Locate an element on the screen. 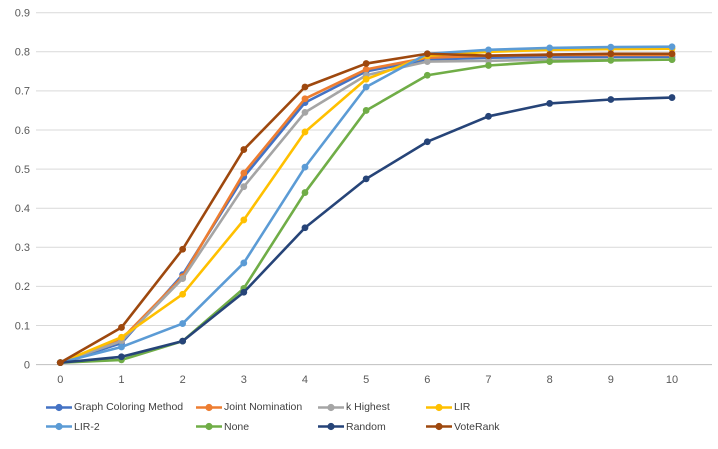  data-point-random-x2 is located at coordinates (183, 341).